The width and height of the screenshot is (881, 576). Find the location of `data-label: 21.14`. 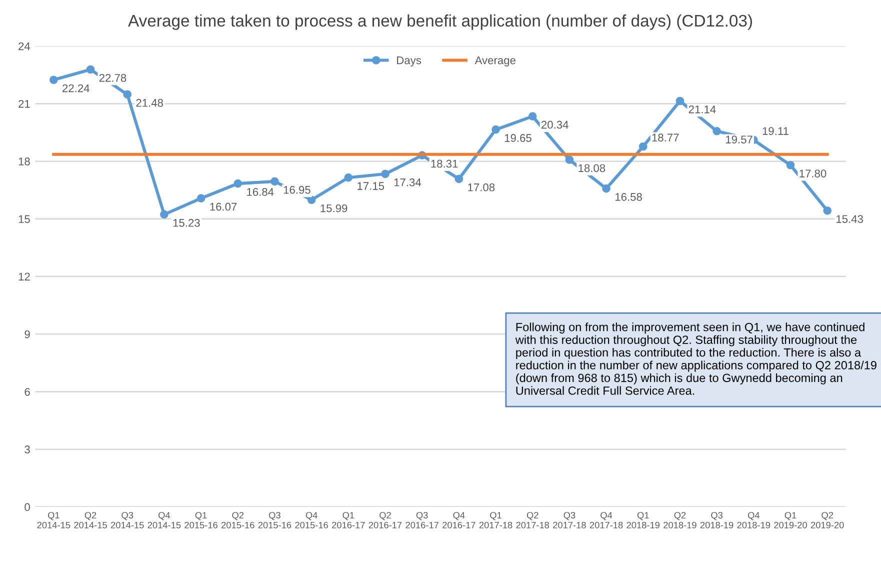

data-label: 21.14 is located at coordinates (702, 109).